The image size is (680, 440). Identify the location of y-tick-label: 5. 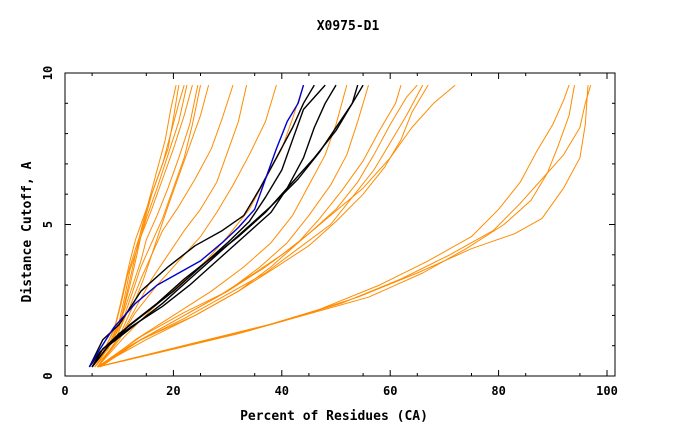
(48, 224).